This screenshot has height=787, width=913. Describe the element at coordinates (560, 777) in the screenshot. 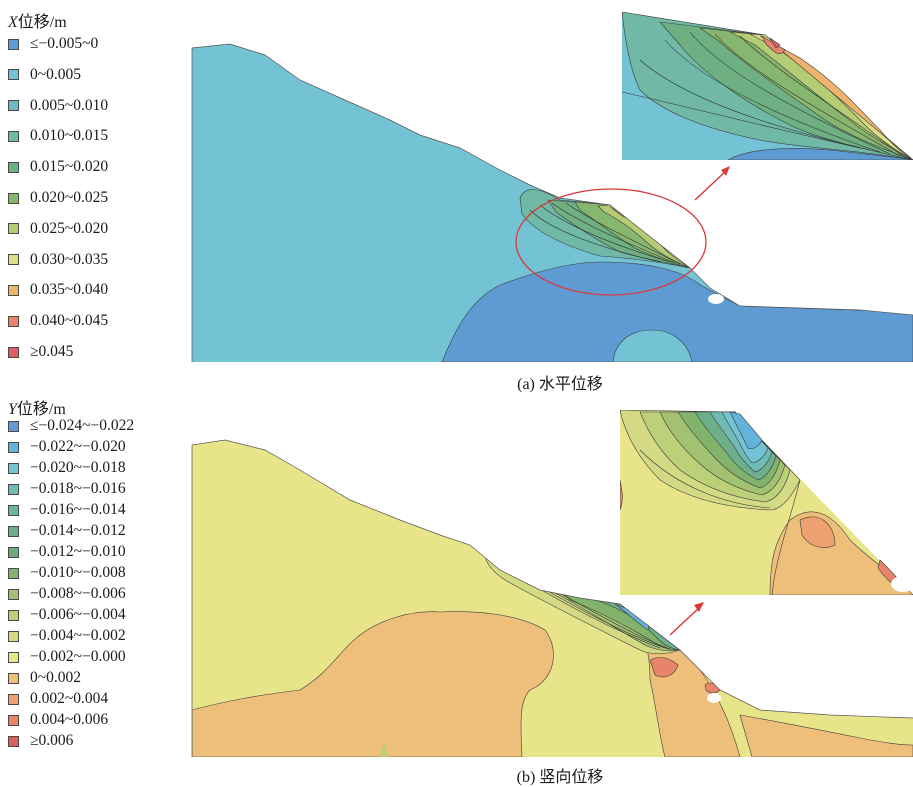

I see `caption-b: (b) 竖向位移` at that location.